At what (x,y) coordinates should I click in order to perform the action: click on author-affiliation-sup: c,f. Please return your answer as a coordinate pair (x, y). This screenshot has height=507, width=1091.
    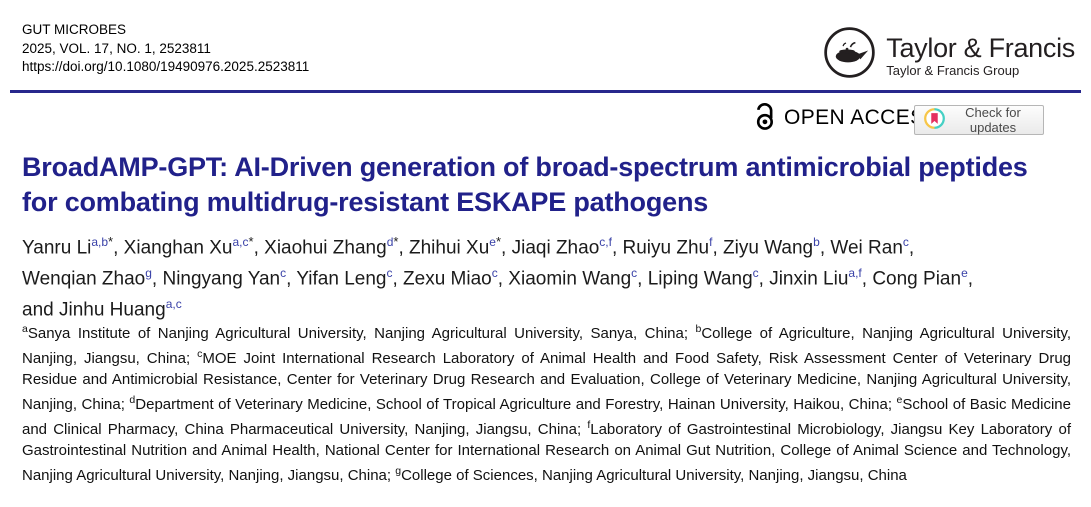
    Looking at the image, I should click on (605, 242).